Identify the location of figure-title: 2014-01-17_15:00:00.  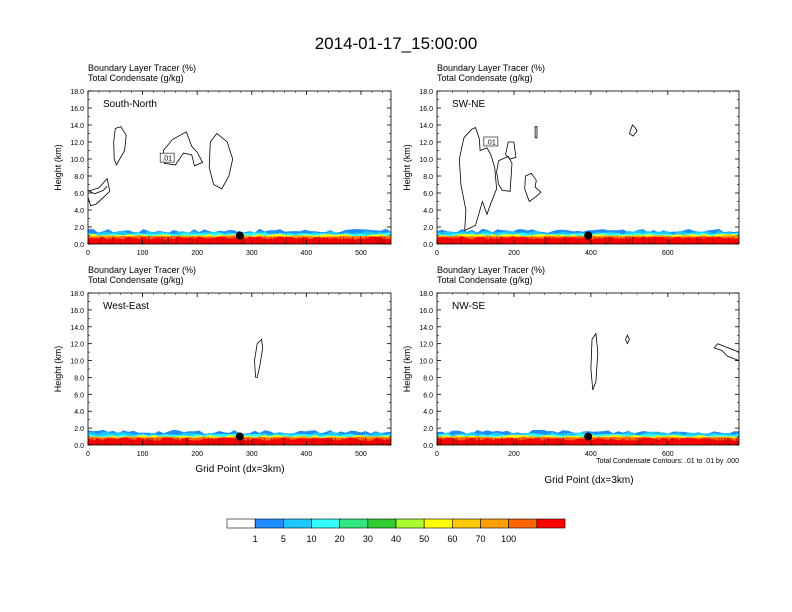
(396, 43).